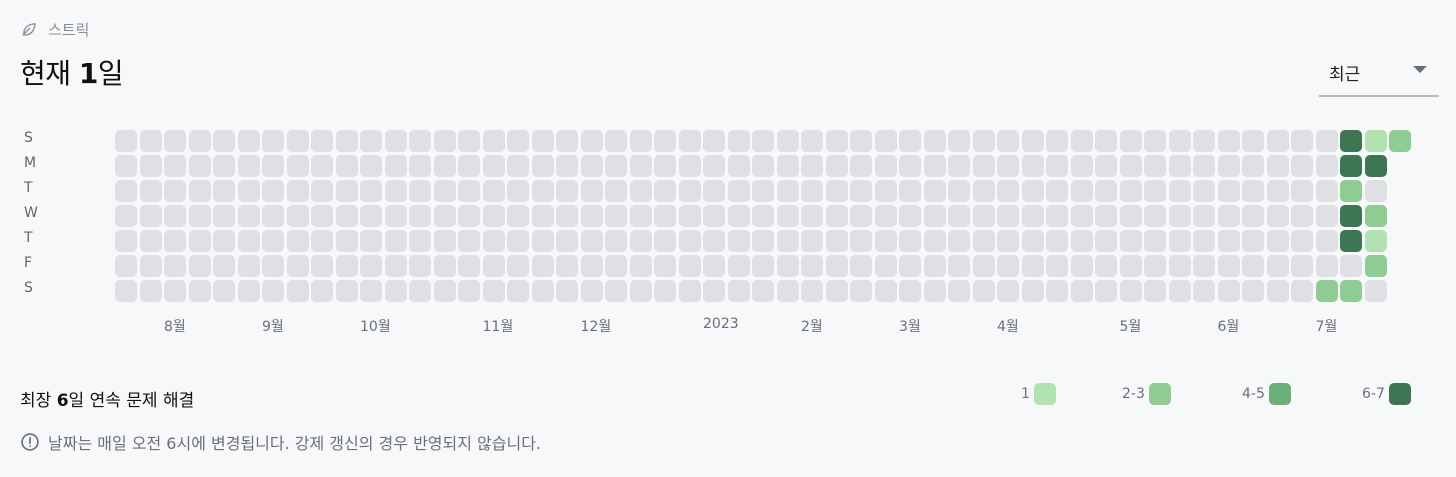 Image resolution: width=1456 pixels, height=477 pixels. What do you see at coordinates (1379, 74) in the screenshot?
I see `period-select: 최근` at bounding box center [1379, 74].